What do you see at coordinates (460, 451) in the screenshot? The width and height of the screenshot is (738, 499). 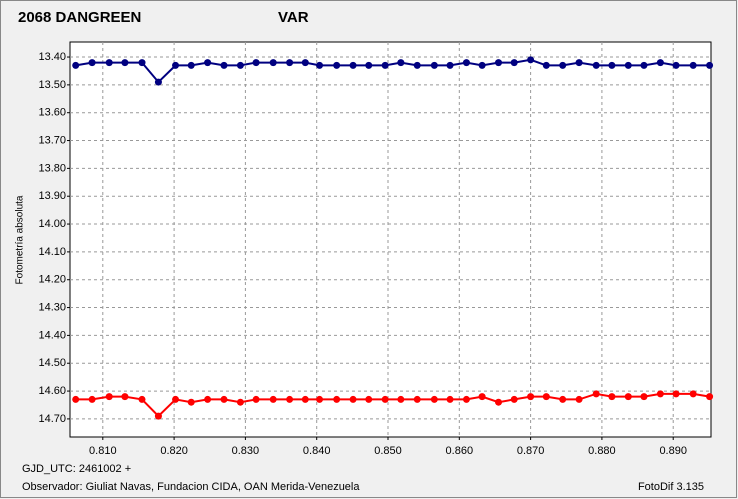 I see `x-tick-label: 0.860` at bounding box center [460, 451].